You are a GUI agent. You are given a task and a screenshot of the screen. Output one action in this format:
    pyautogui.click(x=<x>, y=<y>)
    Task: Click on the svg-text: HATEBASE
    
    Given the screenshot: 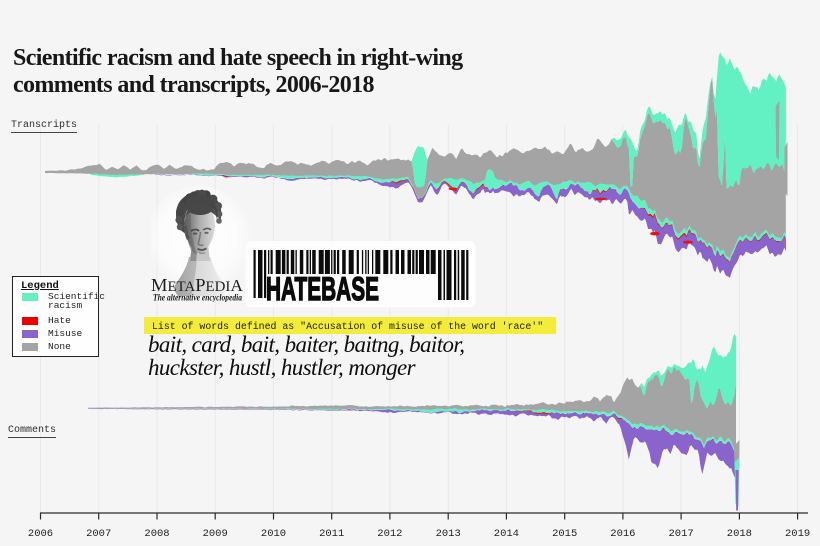 What is the action you would take?
    pyautogui.click(x=322, y=288)
    